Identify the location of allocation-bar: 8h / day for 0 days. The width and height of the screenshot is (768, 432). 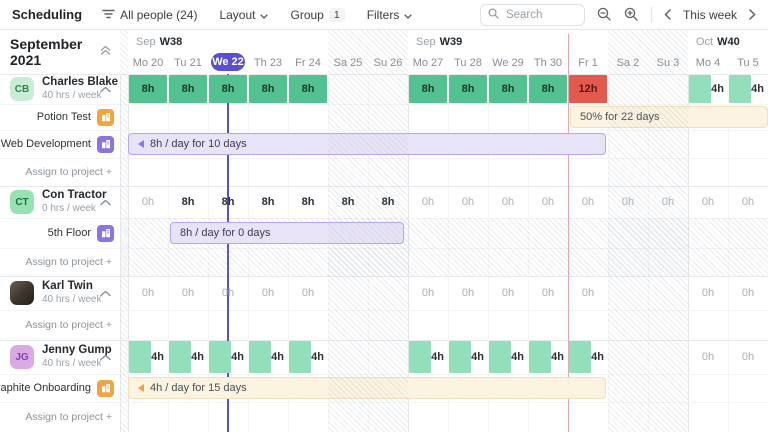
(287, 233).